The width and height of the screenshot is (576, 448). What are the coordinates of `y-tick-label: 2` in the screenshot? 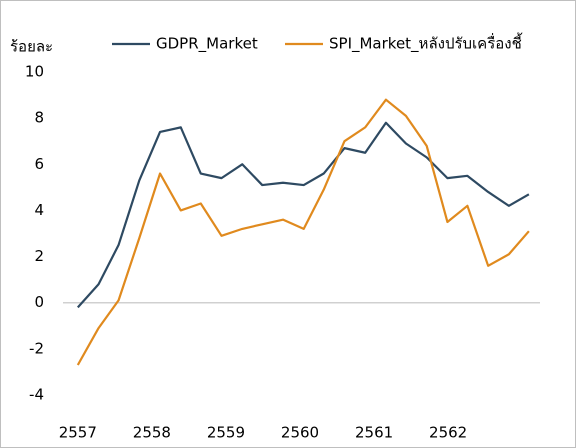 It's located at (39, 256).